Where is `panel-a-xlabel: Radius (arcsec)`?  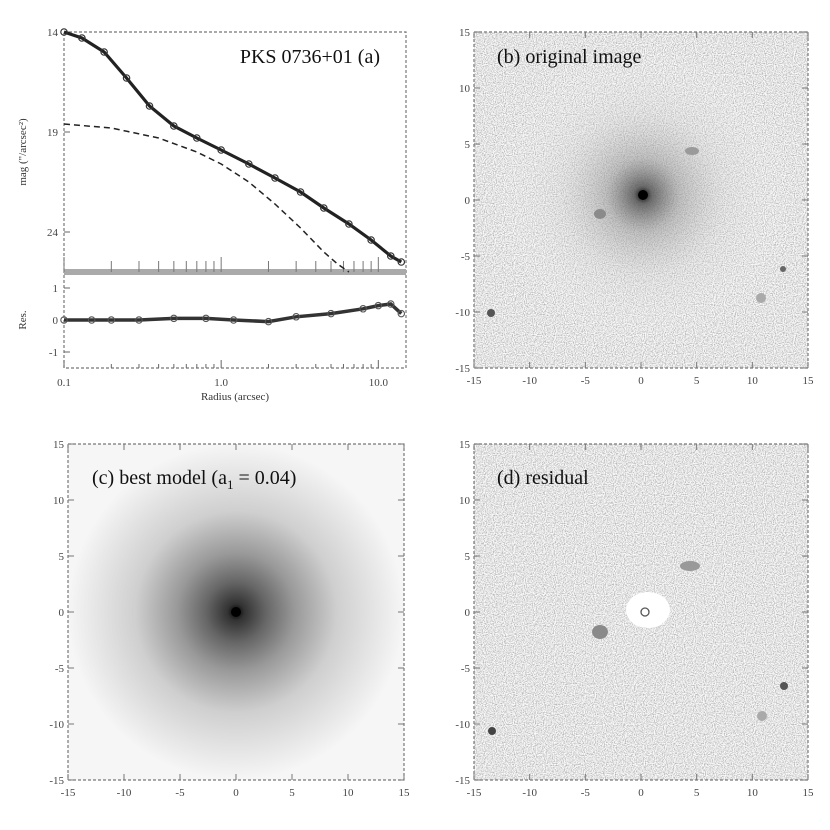
panel-a-xlabel: Radius (arcsec) is located at coordinates (235, 397).